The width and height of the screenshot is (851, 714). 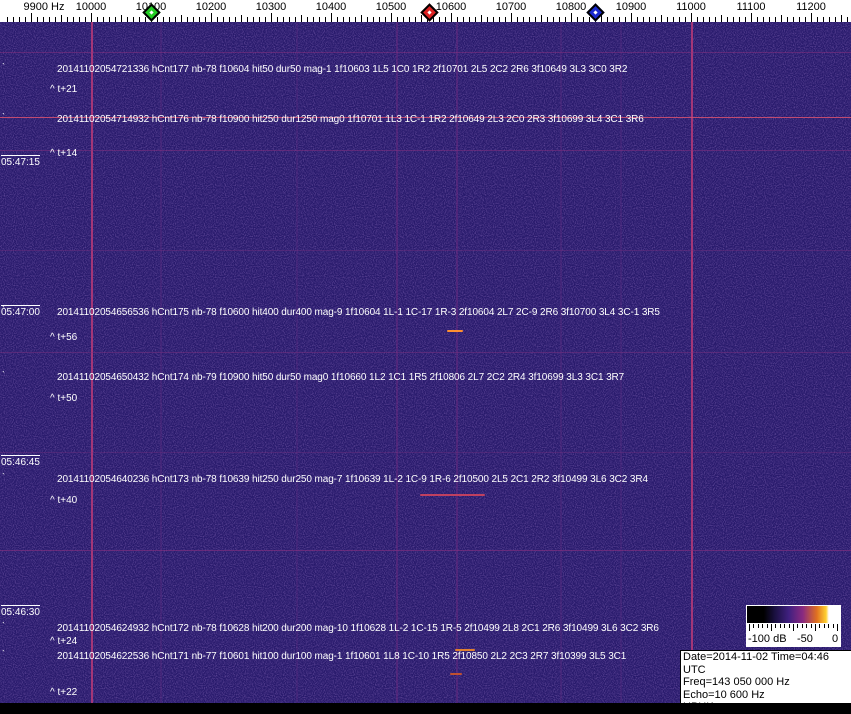 I want to click on axis-label: 10400, so click(x=331, y=7).